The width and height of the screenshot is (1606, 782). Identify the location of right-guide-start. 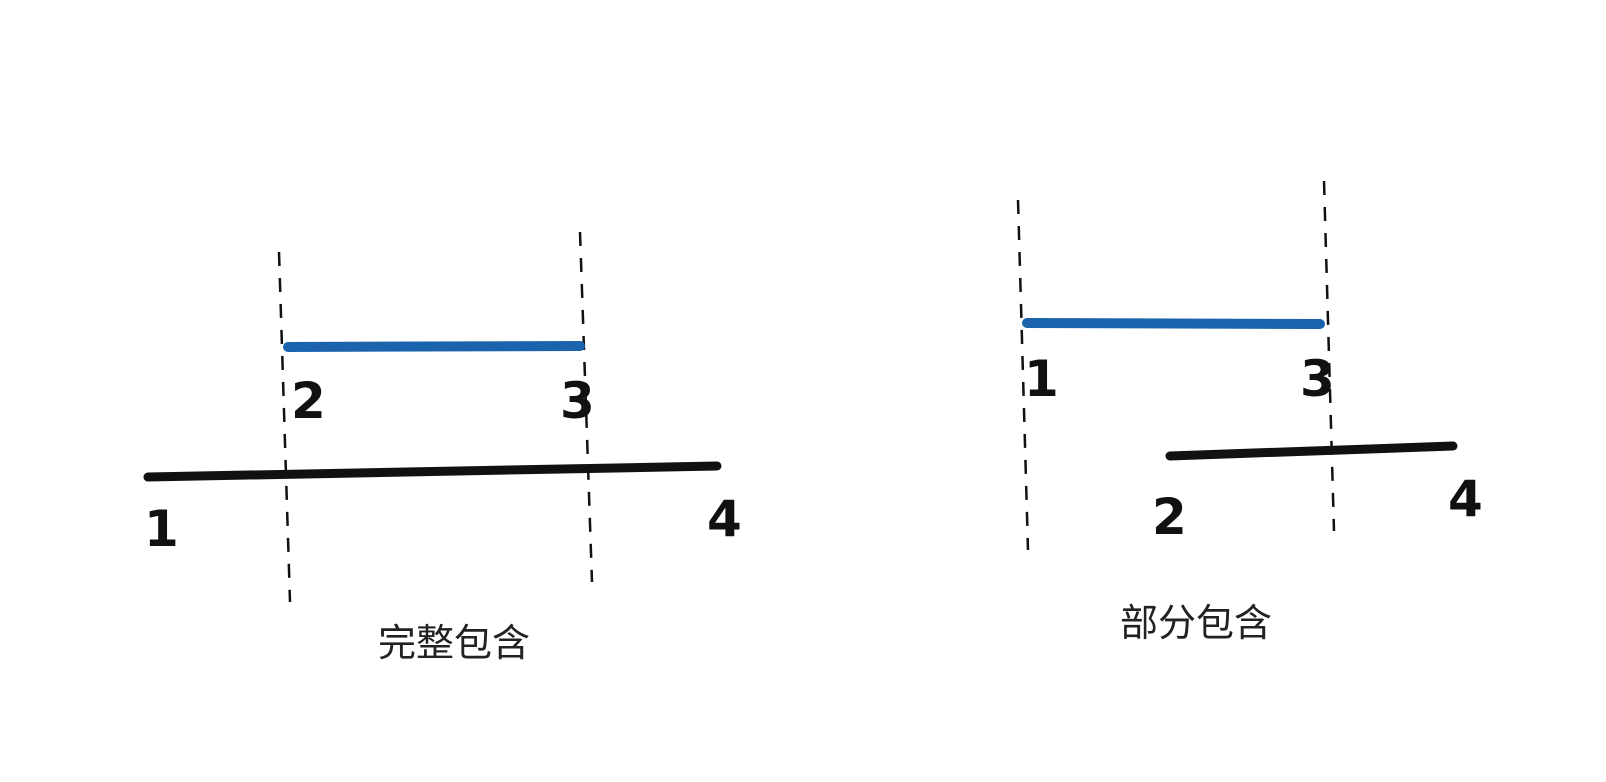
(1023, 375).